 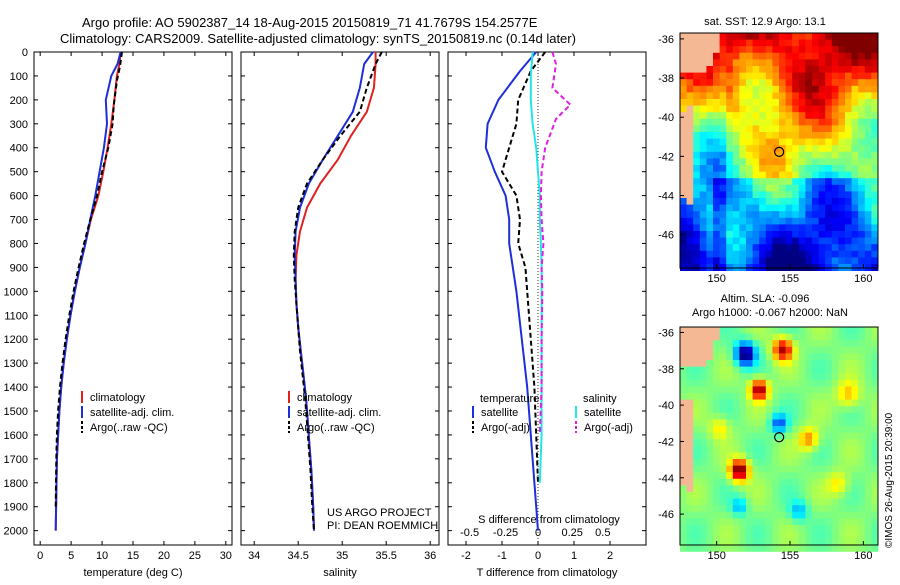 I want to click on legend-label: Argo(..raw -QC), so click(x=336, y=428).